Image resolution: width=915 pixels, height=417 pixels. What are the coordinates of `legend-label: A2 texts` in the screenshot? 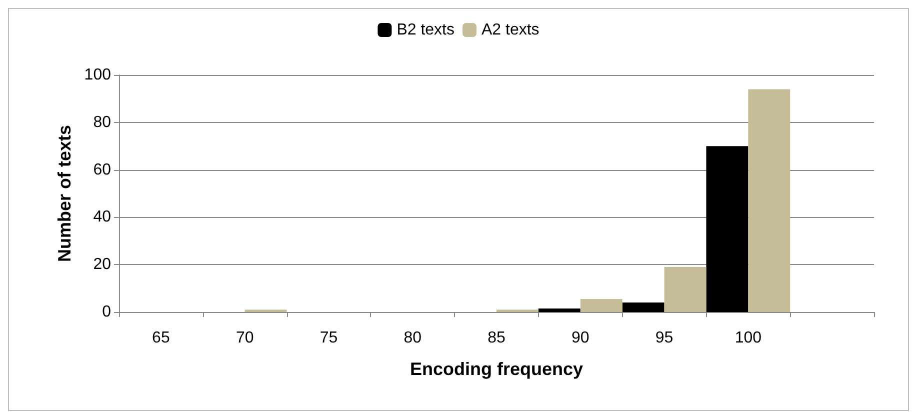 It's located at (511, 30).